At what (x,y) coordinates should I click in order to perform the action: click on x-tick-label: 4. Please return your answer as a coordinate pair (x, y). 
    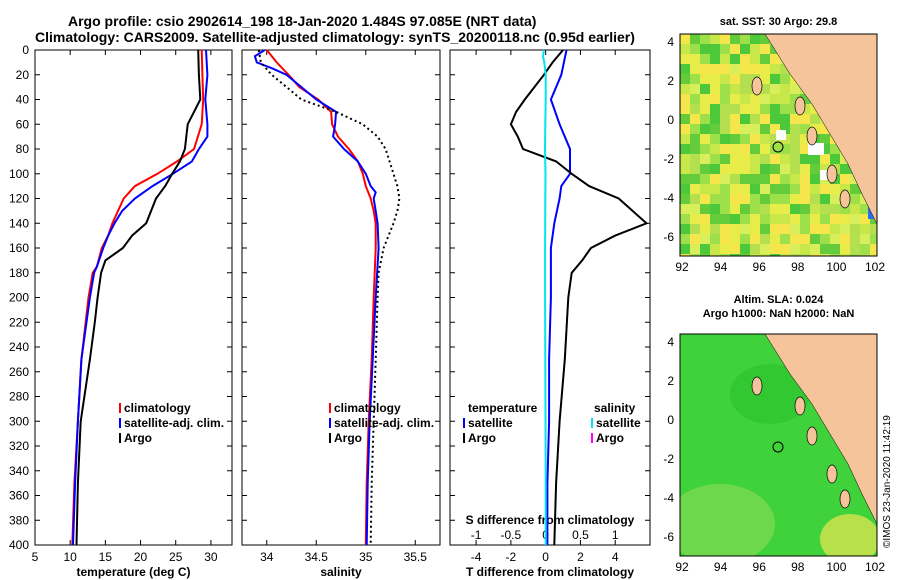
    Looking at the image, I should click on (615, 557).